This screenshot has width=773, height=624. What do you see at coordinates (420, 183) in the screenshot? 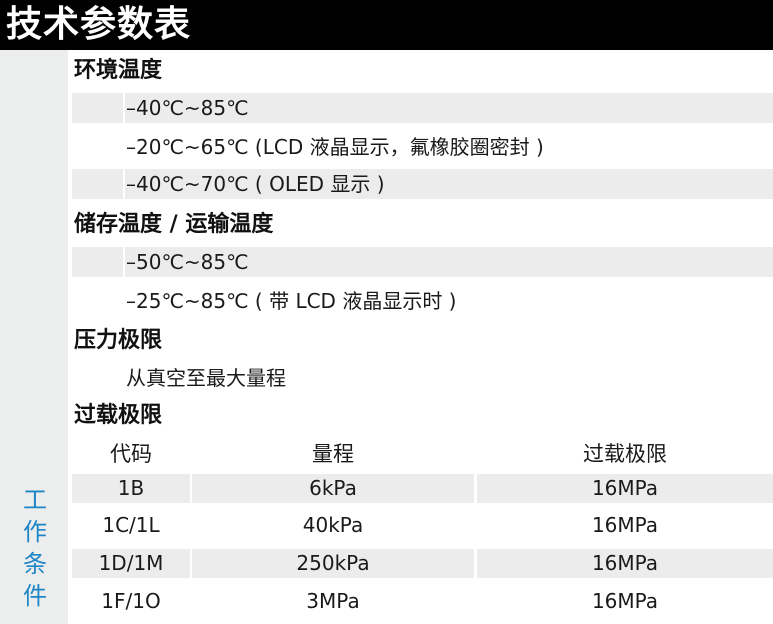
I see `list-item: –40℃~70℃ ( OLED 显示 )` at bounding box center [420, 183].